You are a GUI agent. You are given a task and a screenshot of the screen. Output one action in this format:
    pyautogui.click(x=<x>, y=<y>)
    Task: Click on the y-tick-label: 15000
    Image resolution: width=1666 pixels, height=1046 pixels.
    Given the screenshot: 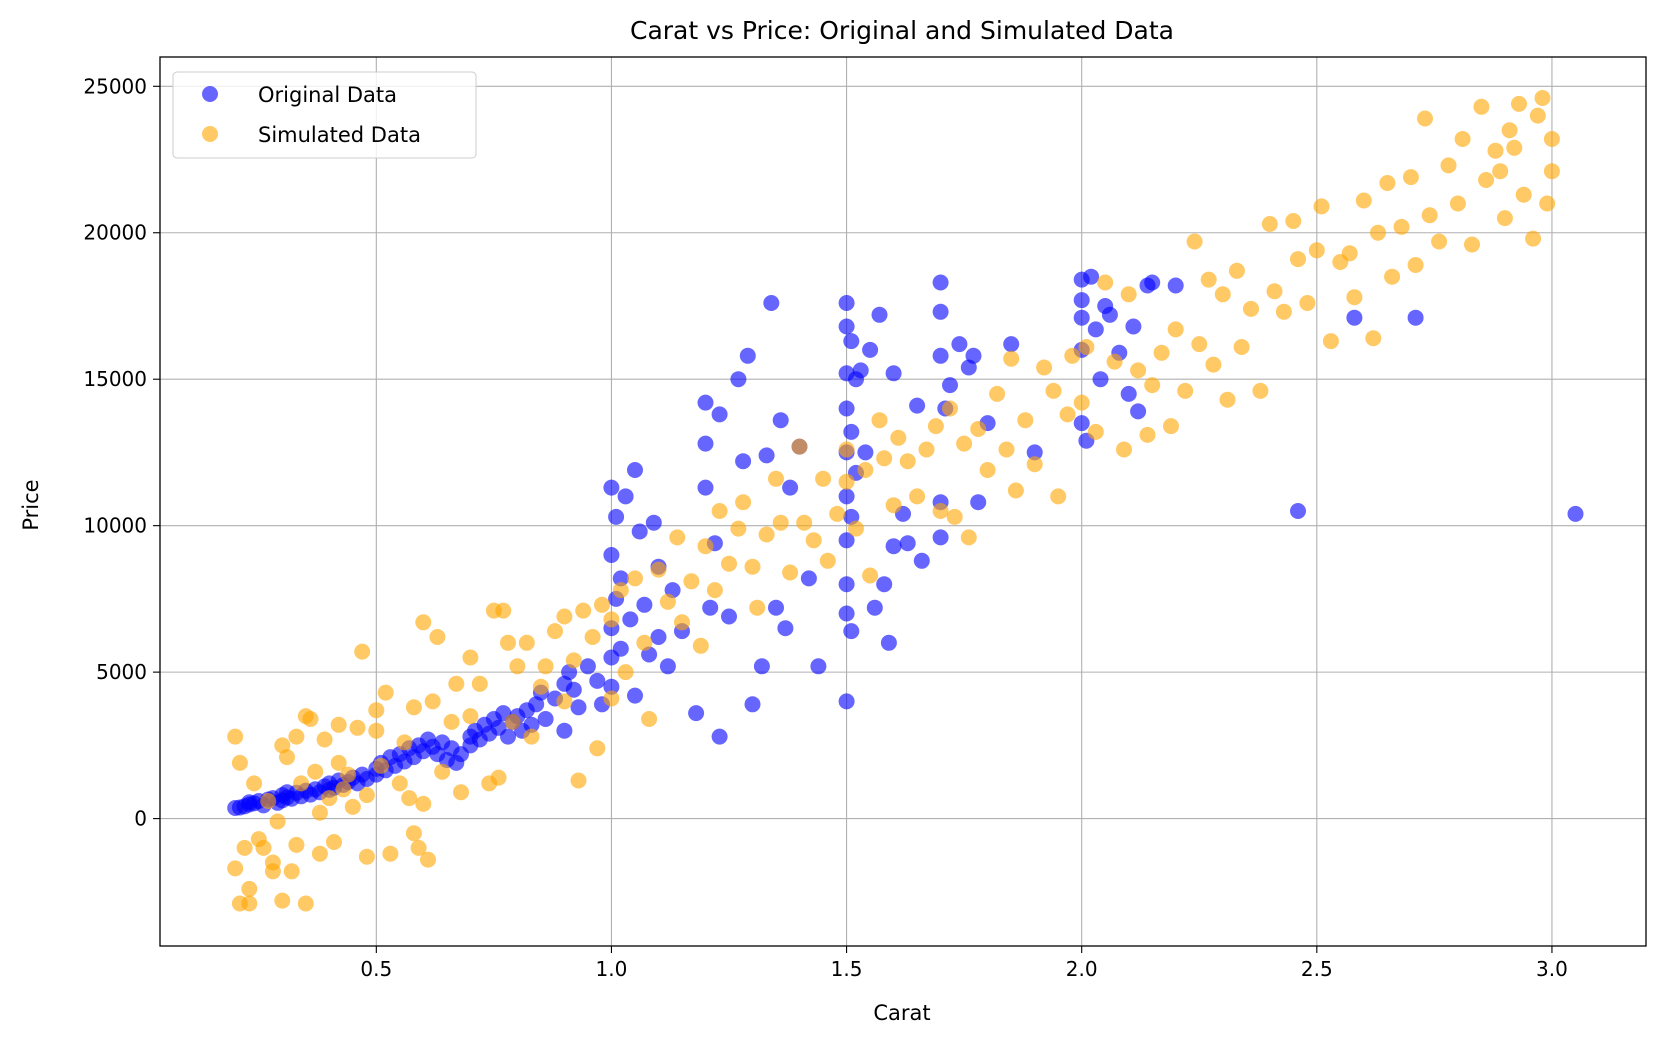 What is the action you would take?
    pyautogui.click(x=115, y=379)
    